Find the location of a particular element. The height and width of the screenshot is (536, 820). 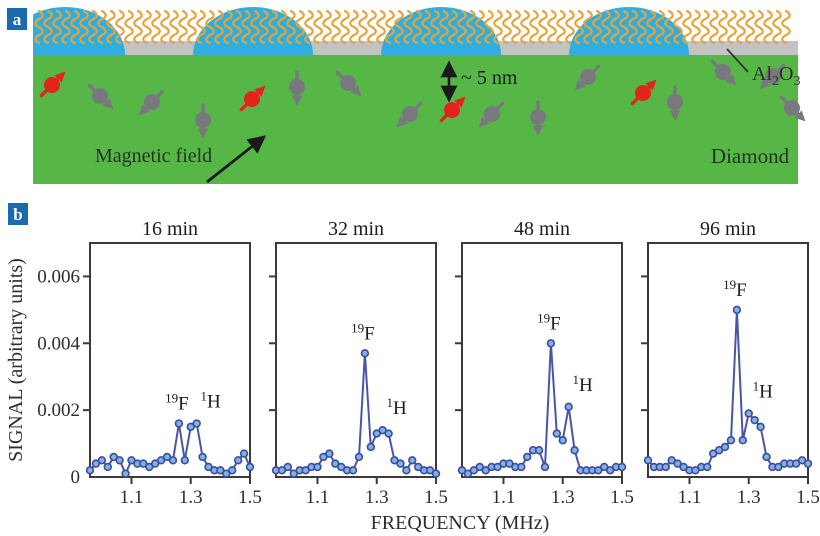

water-droplet is located at coordinates (629, 31).